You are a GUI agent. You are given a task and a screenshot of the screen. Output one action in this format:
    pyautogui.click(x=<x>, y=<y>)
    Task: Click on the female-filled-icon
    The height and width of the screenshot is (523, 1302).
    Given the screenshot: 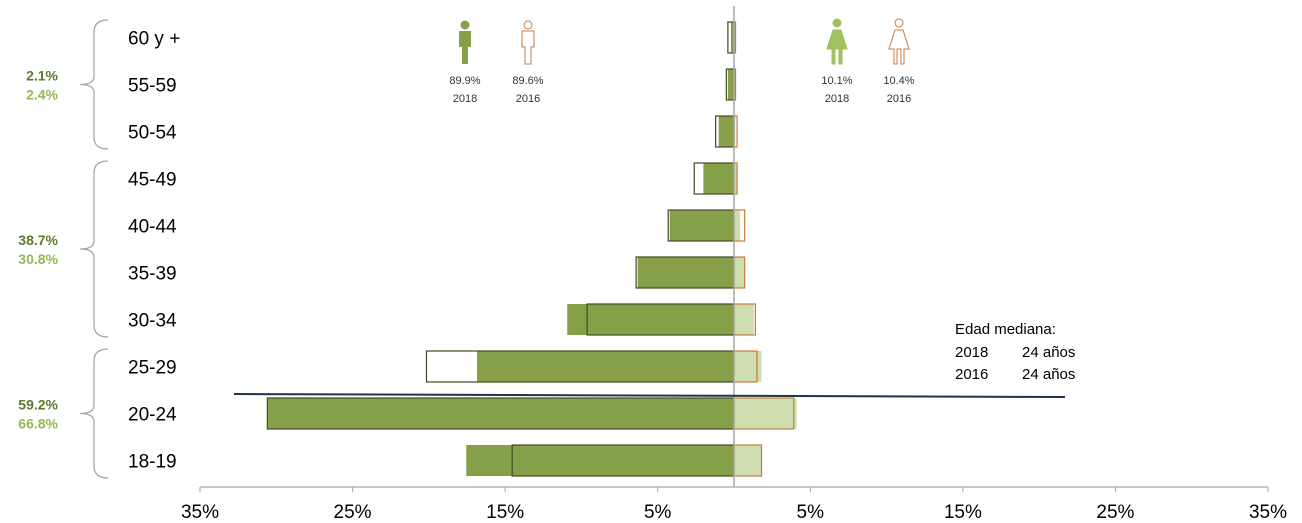 What is the action you would take?
    pyautogui.click(x=837, y=41)
    